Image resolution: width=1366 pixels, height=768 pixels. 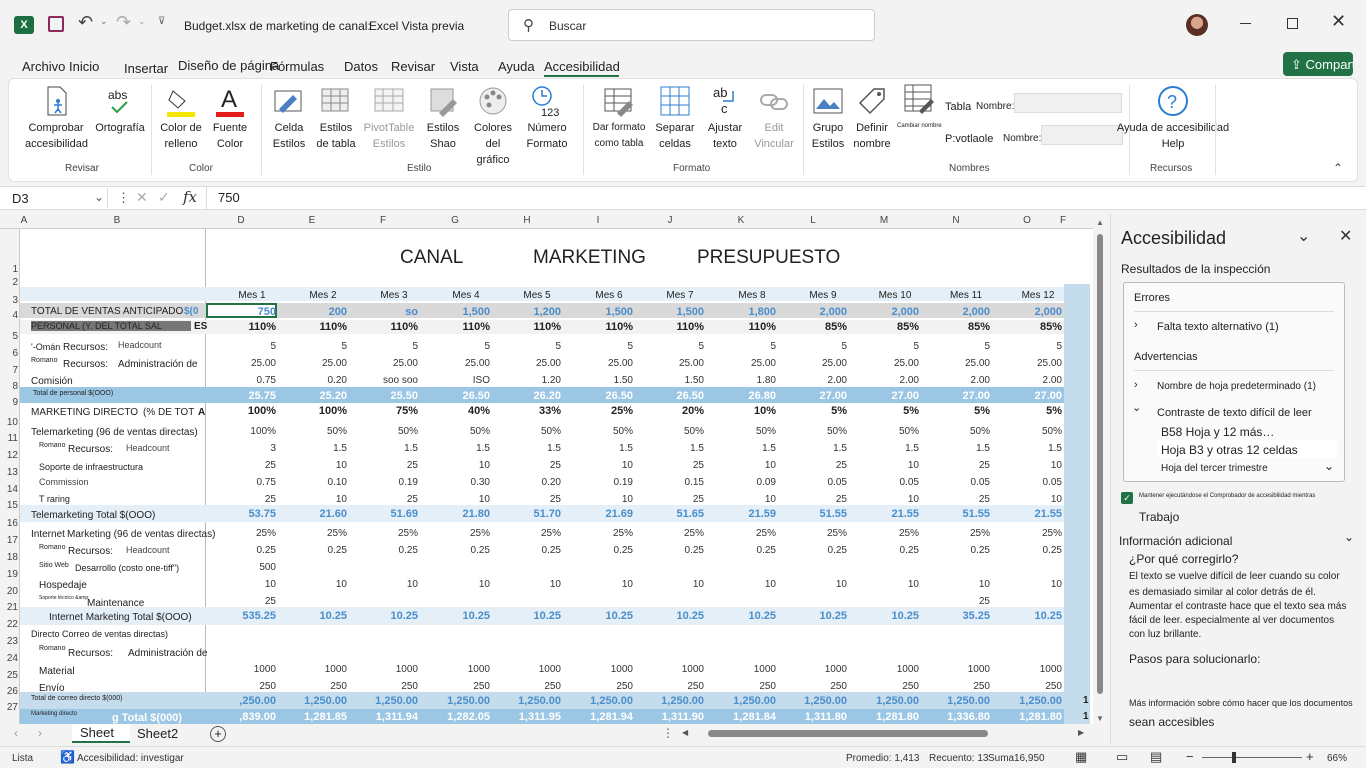 I want to click on row-label: Directo Correo de ventas directas), so click(x=100, y=634).